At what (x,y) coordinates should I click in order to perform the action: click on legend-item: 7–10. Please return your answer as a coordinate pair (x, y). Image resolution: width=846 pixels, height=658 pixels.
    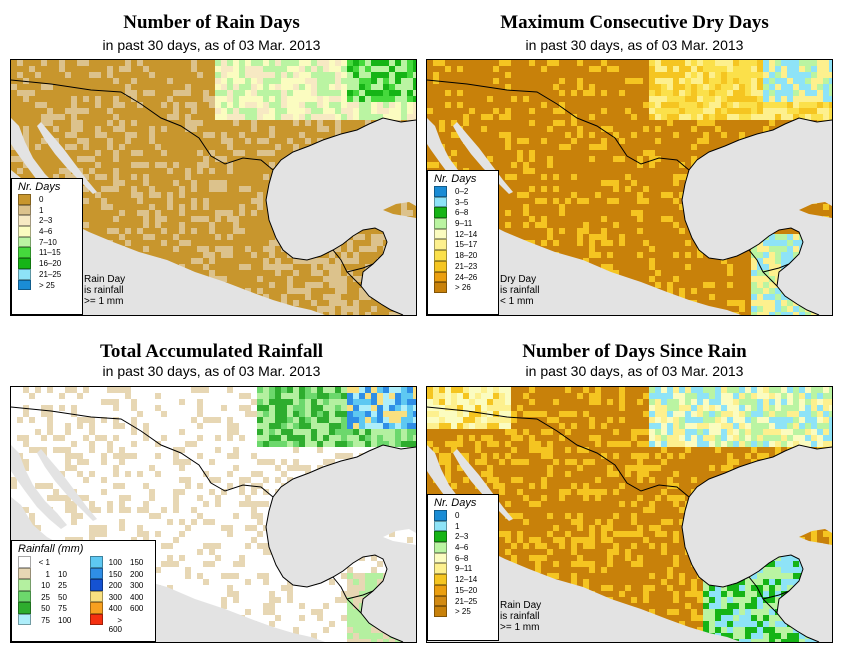
    Looking at the image, I should click on (47, 242).